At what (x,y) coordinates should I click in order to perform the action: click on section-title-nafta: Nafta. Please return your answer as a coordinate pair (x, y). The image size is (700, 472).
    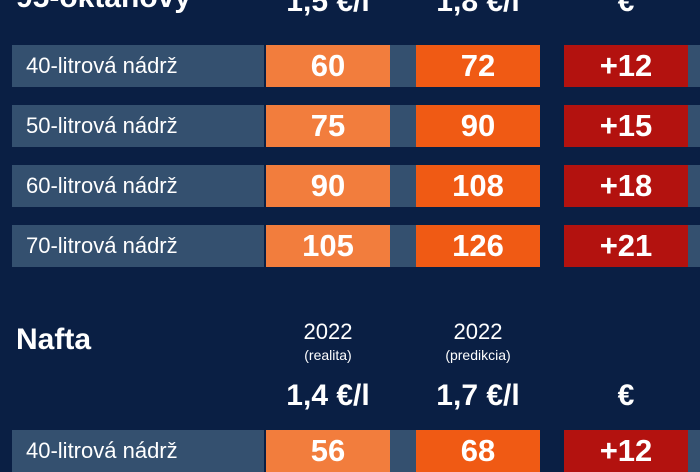
    Looking at the image, I should click on (54, 339).